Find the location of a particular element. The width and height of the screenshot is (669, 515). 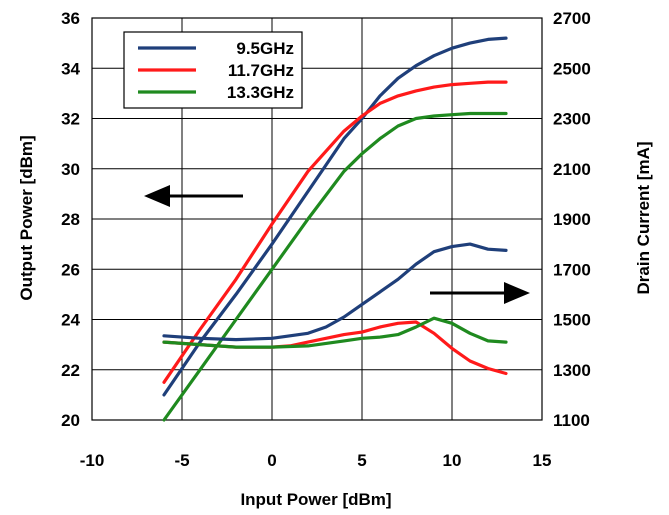

right-y-tick-label: 2700 is located at coordinates (572, 18).